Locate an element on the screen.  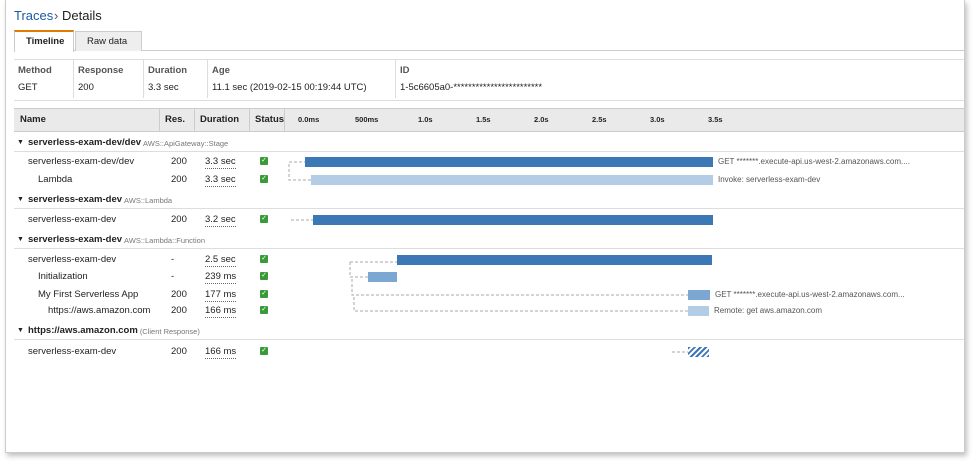
row-duration: 3.2 sec is located at coordinates (220, 220).